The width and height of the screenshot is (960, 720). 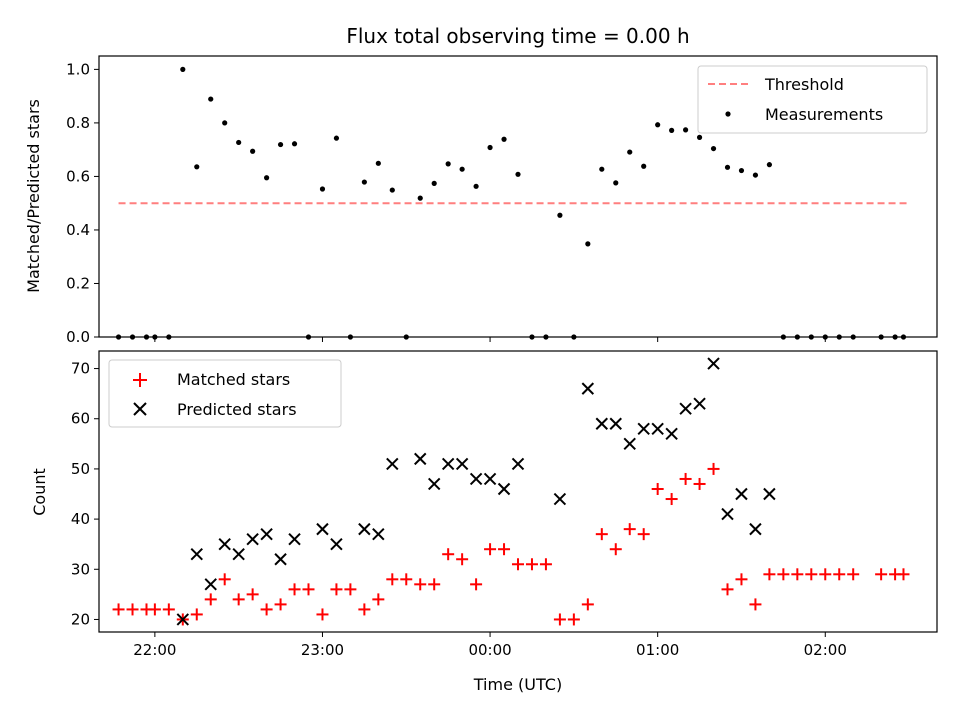 What do you see at coordinates (80, 519) in the screenshot?
I see `bottom-y-tick-label: 40` at bounding box center [80, 519].